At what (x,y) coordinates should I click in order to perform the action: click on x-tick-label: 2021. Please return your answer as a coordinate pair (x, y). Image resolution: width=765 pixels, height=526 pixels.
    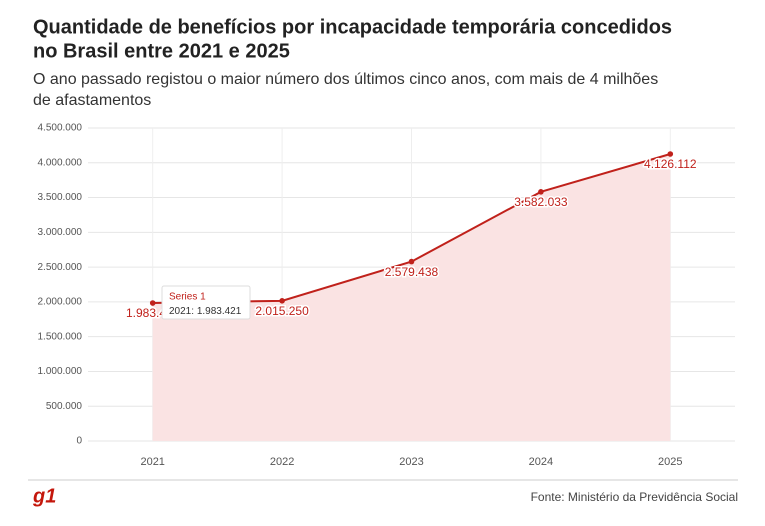
    Looking at the image, I should click on (152, 462).